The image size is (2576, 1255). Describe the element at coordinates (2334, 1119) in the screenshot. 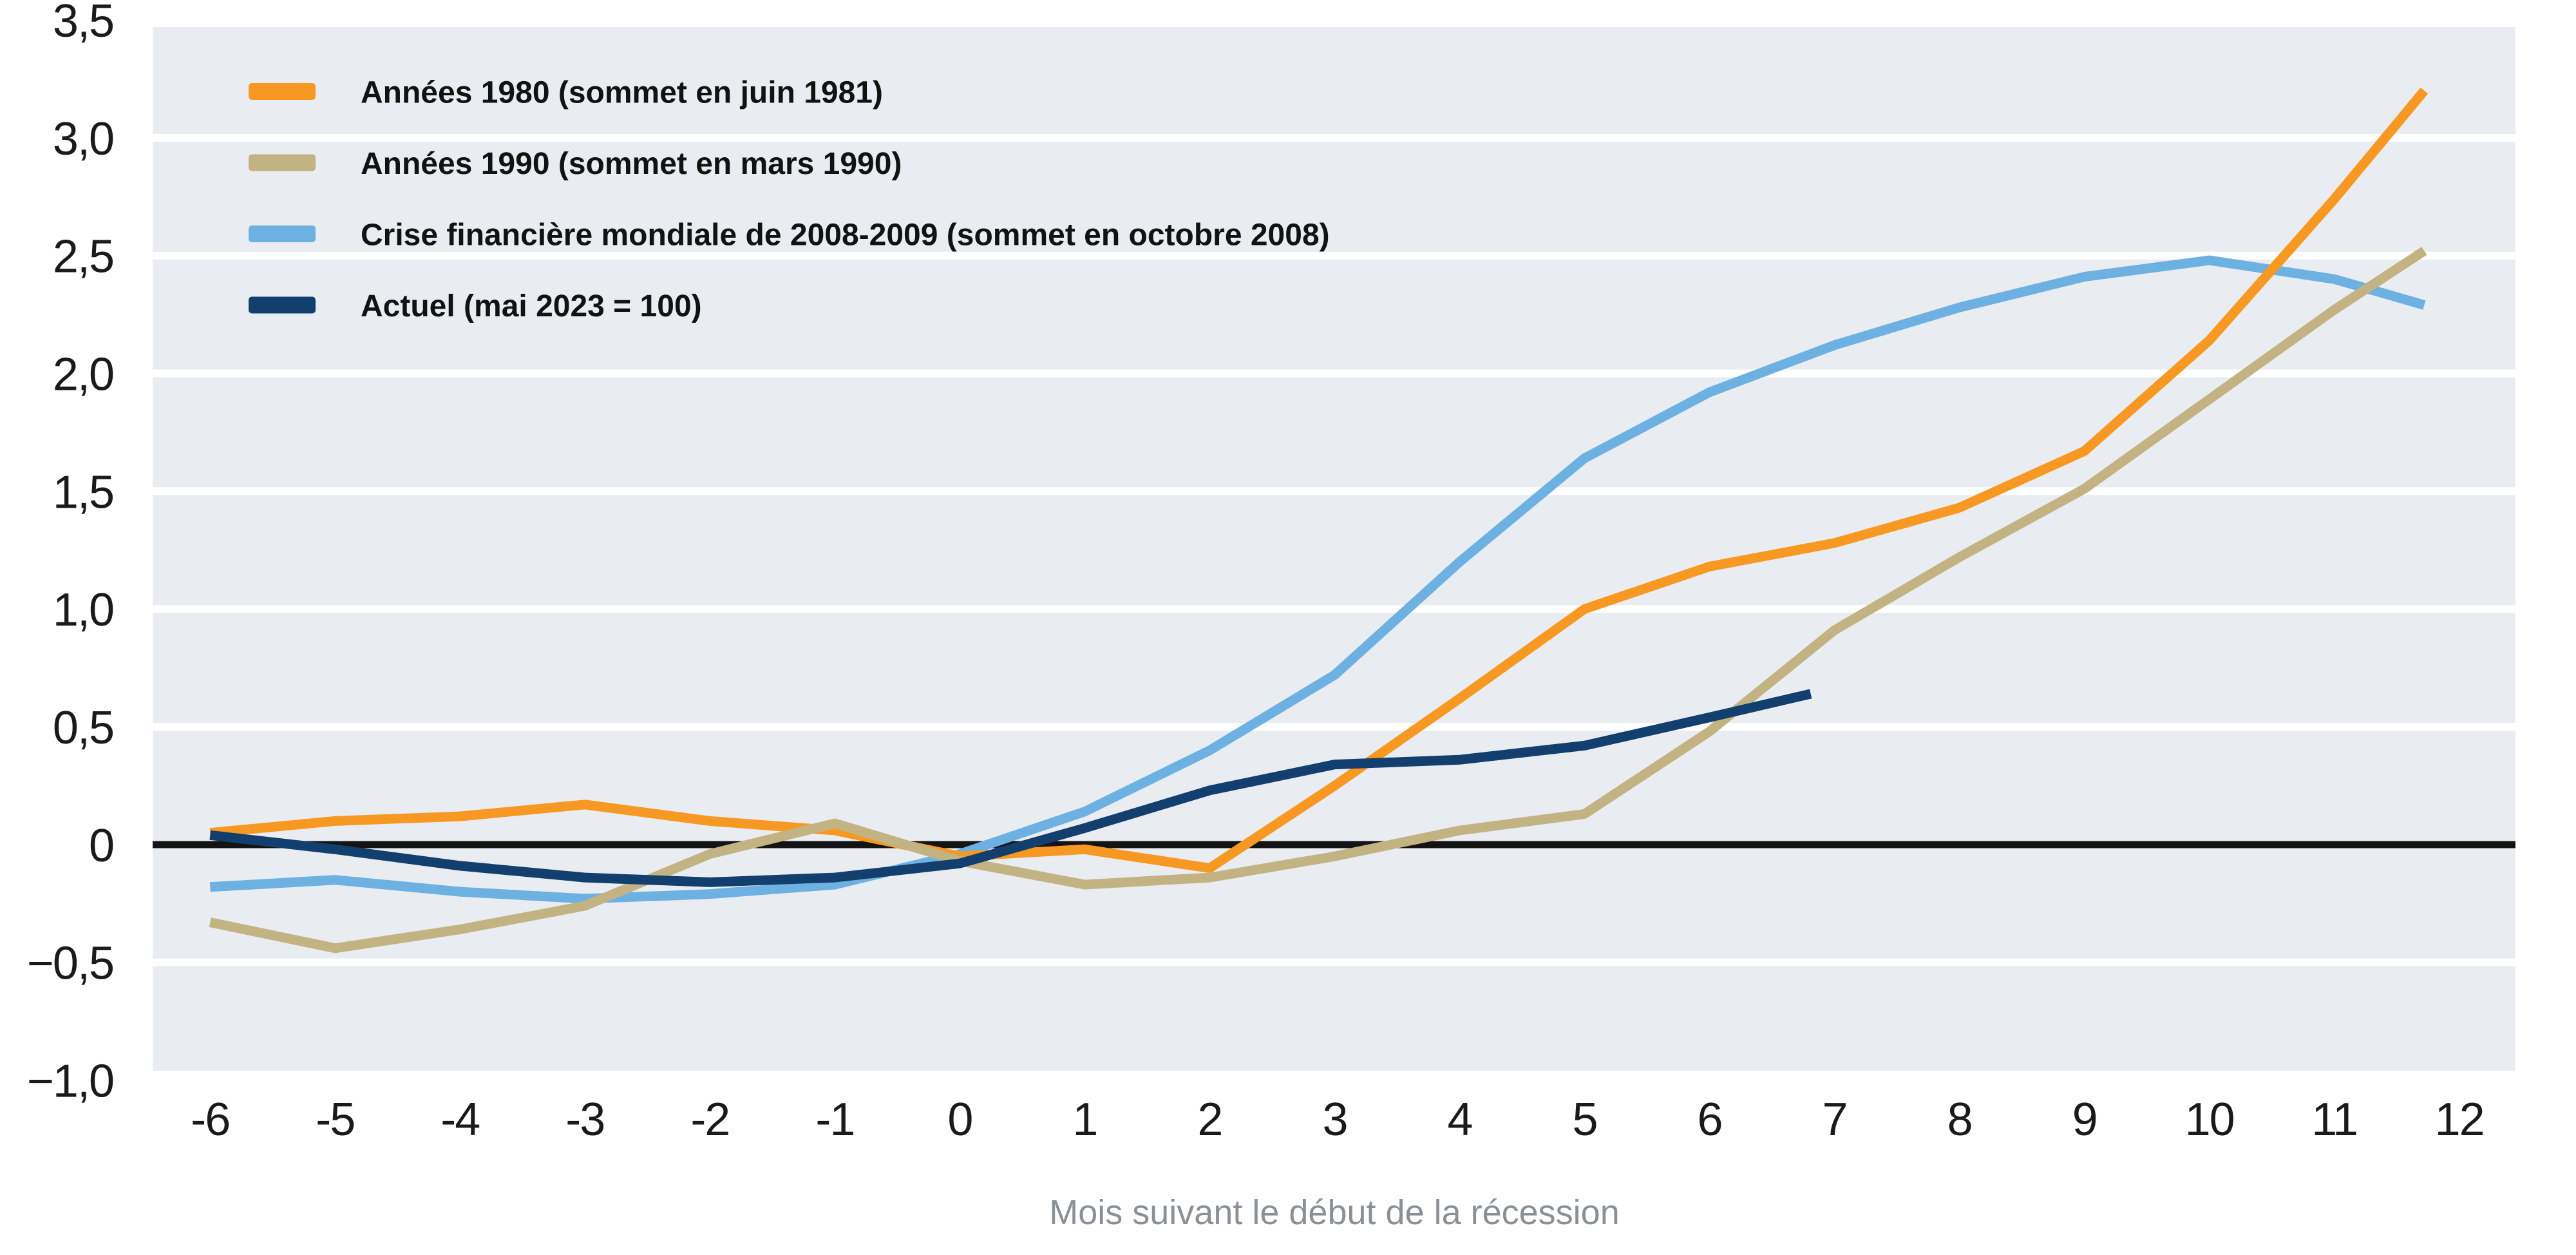

I see `x-tick-label: 11` at that location.